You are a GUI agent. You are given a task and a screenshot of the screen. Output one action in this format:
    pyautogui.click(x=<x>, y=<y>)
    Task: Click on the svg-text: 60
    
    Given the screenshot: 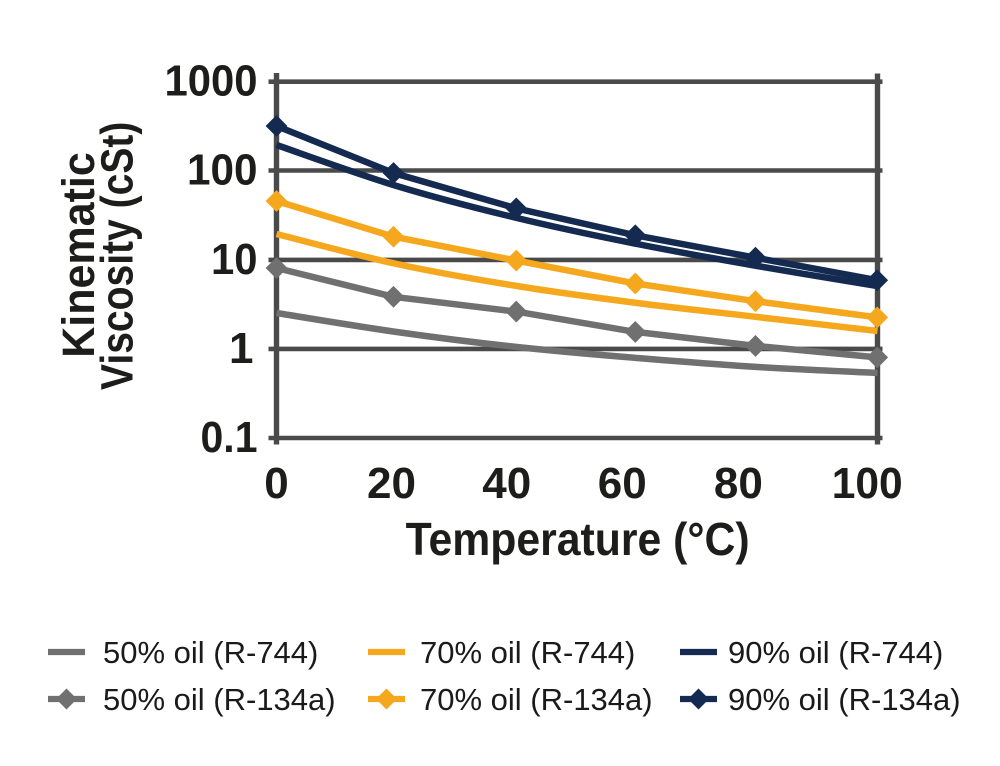 What is the action you would take?
    pyautogui.click(x=622, y=483)
    